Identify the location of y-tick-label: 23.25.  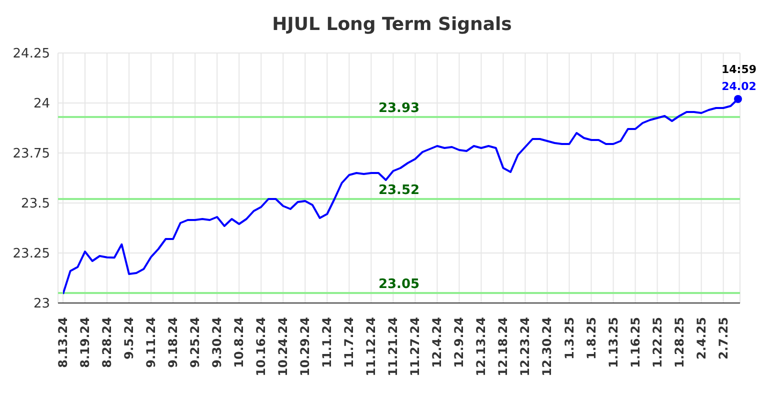
(31, 254).